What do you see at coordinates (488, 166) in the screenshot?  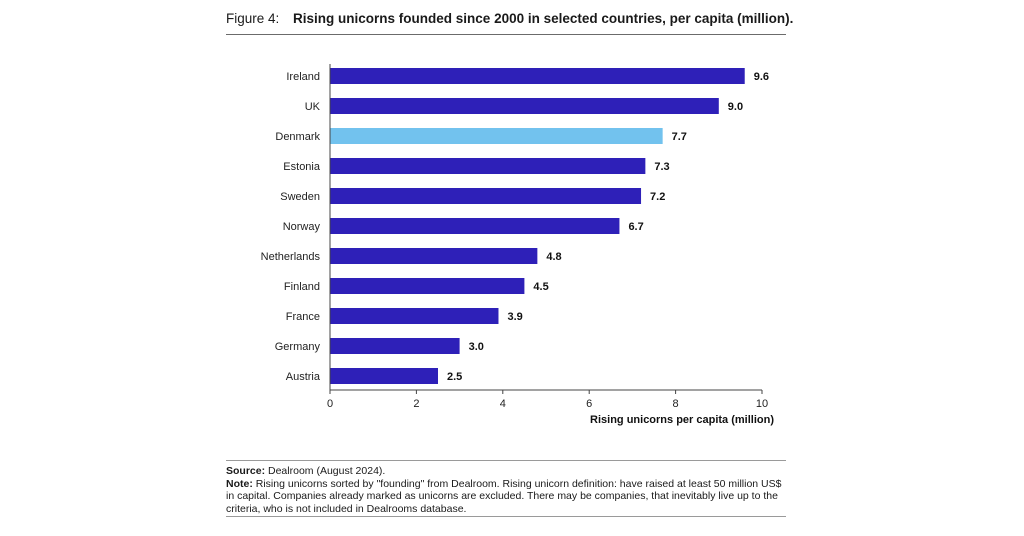 I see `bar-estonia` at bounding box center [488, 166].